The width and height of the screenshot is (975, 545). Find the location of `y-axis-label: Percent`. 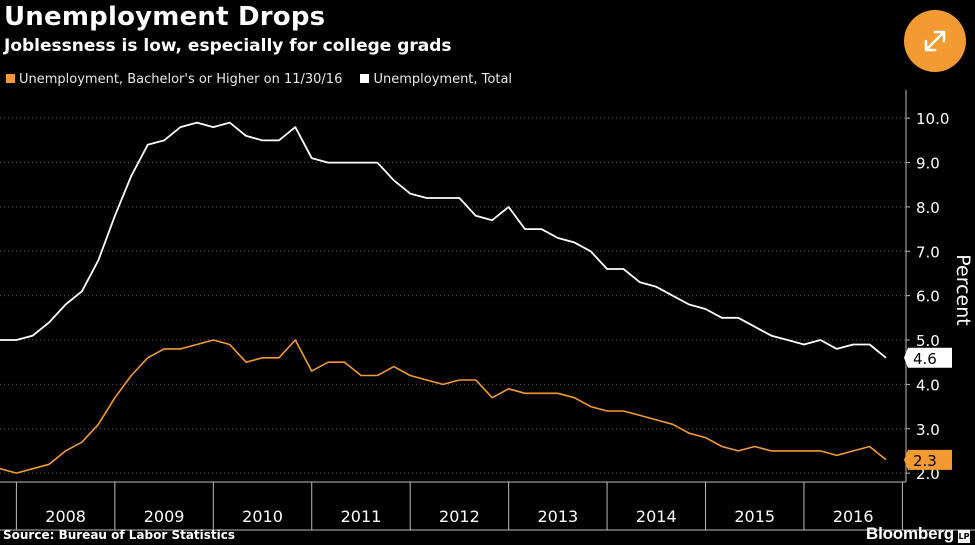

y-axis-label: Percent is located at coordinates (963, 290).